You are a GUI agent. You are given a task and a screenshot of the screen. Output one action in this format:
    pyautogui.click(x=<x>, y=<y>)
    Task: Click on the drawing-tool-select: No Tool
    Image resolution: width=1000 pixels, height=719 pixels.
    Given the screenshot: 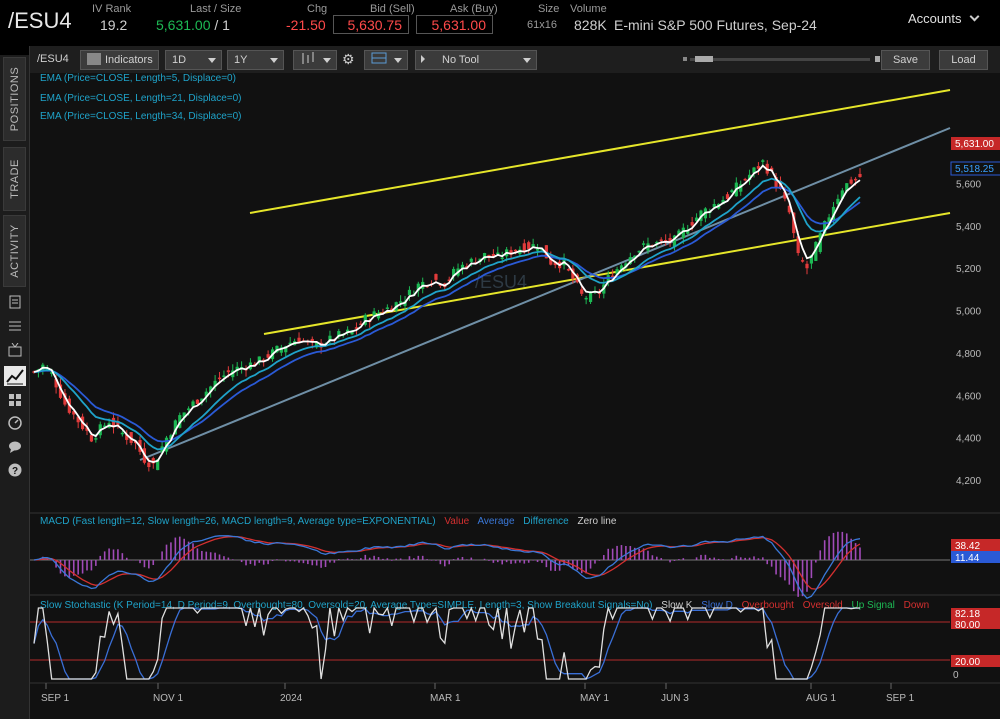 What is the action you would take?
    pyautogui.click(x=476, y=60)
    